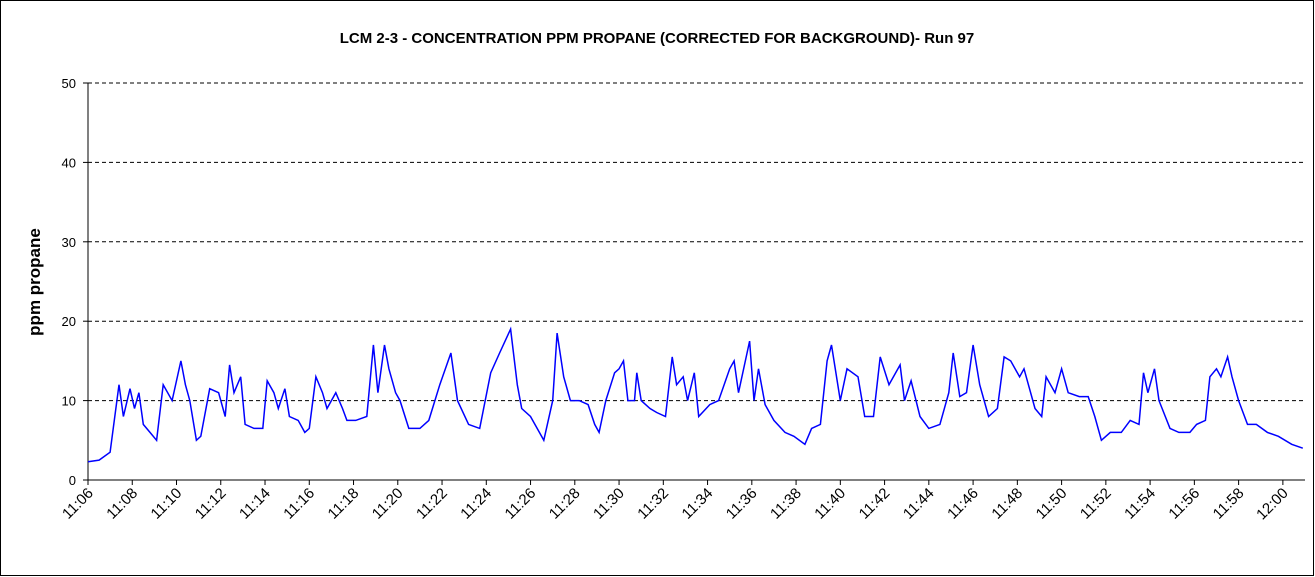 The width and height of the screenshot is (1315, 577). What do you see at coordinates (69, 401) in the screenshot?
I see `y-tick-label: 10` at bounding box center [69, 401].